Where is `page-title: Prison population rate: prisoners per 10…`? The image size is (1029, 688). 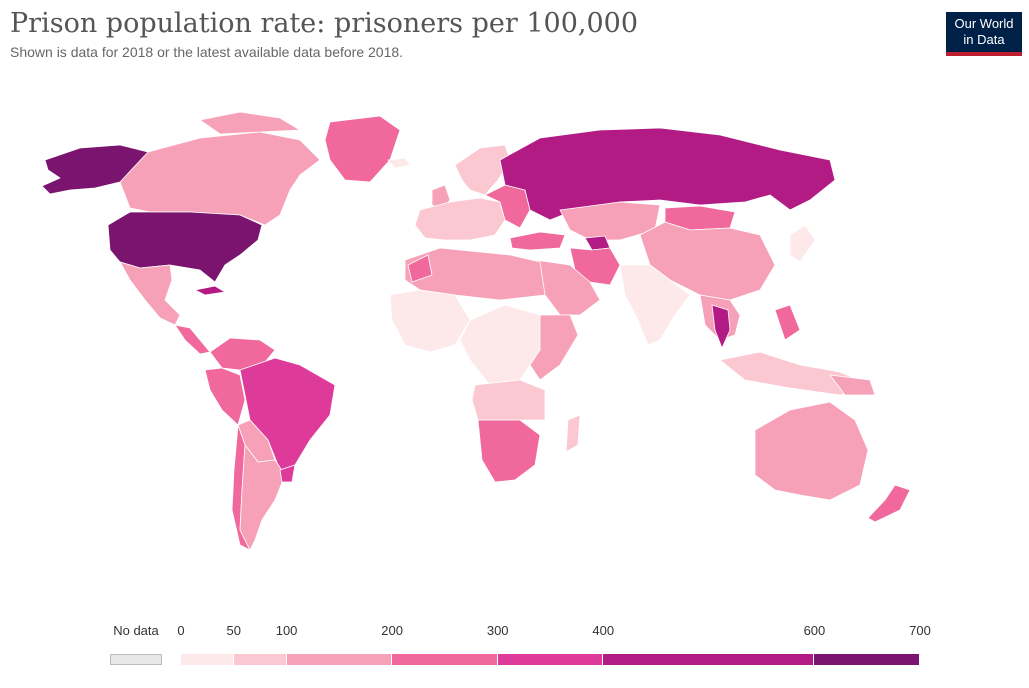 page-title: Prison population rate: prisoners per 10… is located at coordinates (324, 23).